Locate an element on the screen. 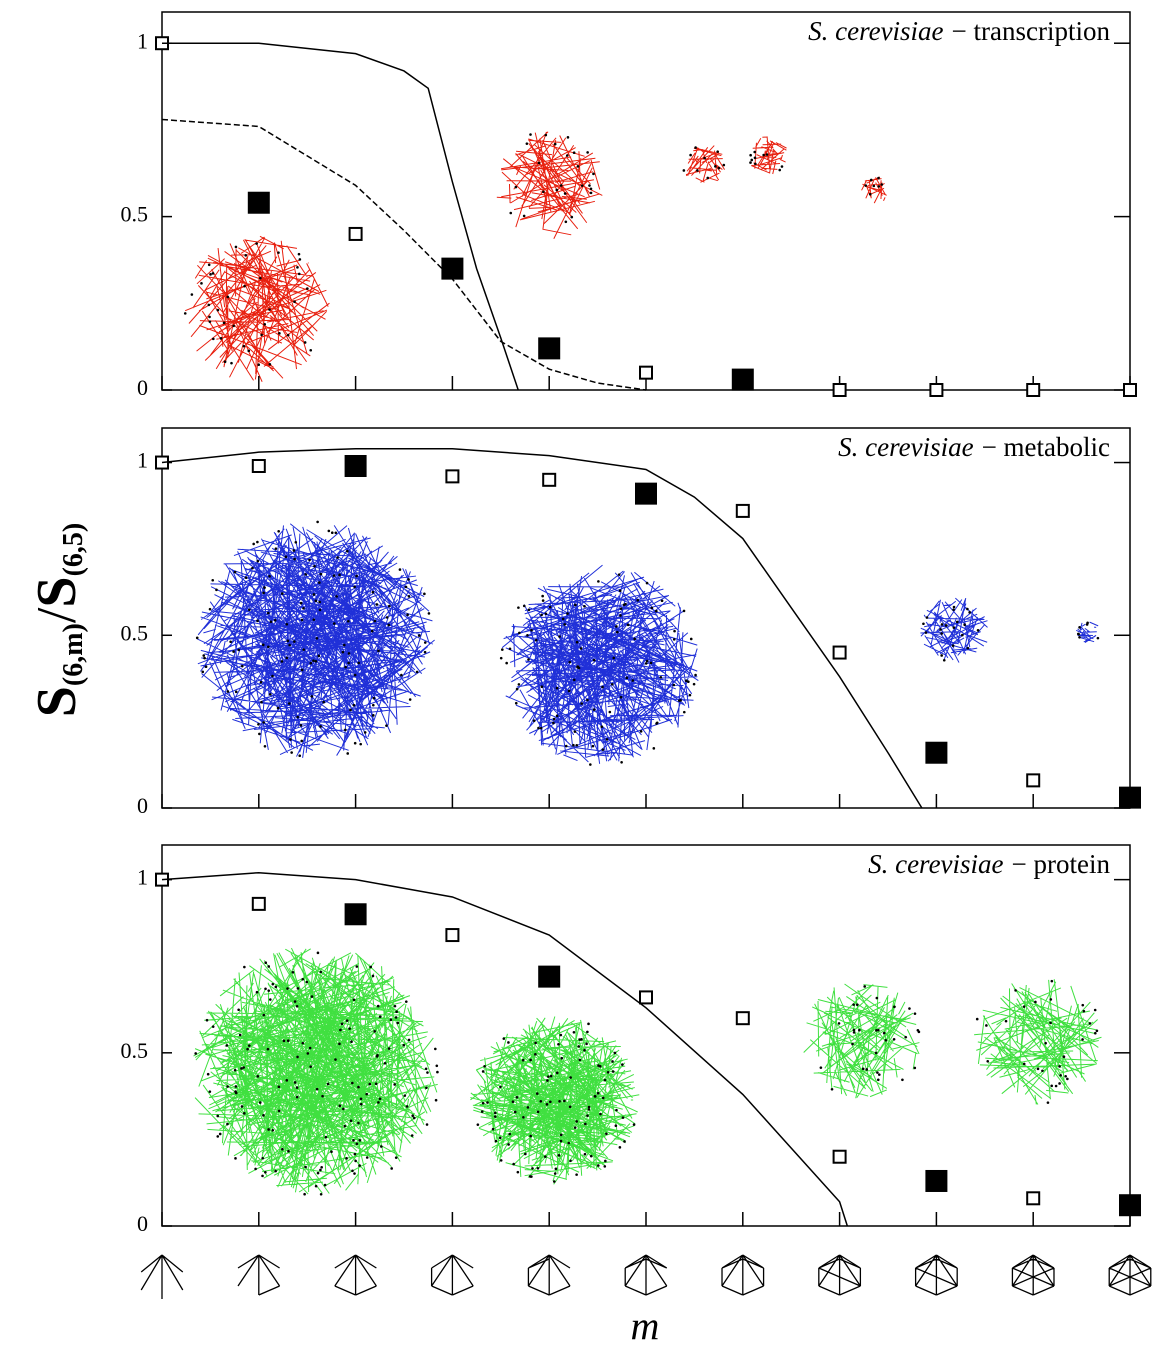  panel-title-network: − metabolic is located at coordinates (1046, 447).